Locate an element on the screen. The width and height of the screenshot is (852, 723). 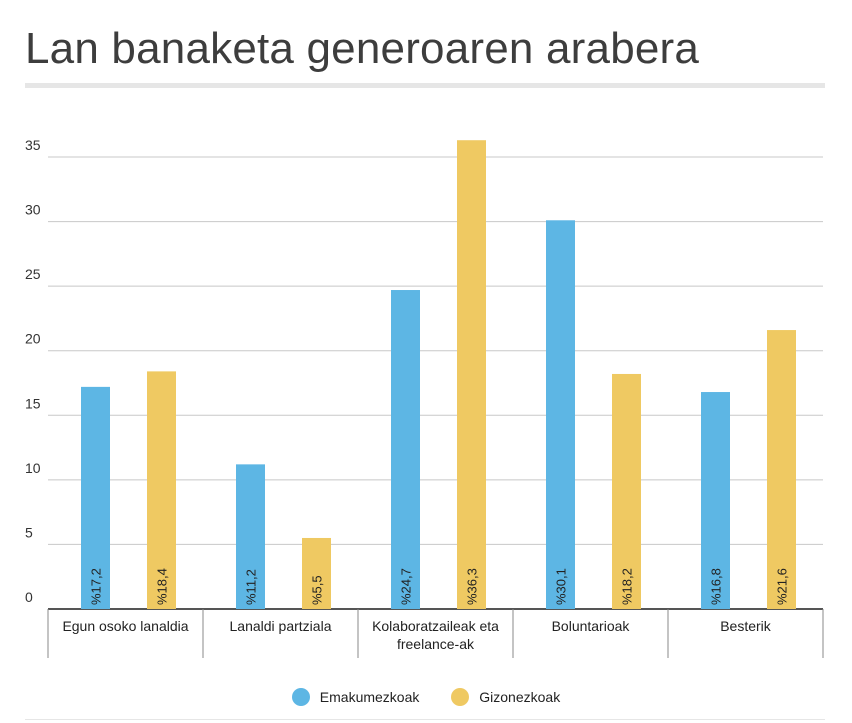
bar-data-label: %30,1 is located at coordinates (561, 586).